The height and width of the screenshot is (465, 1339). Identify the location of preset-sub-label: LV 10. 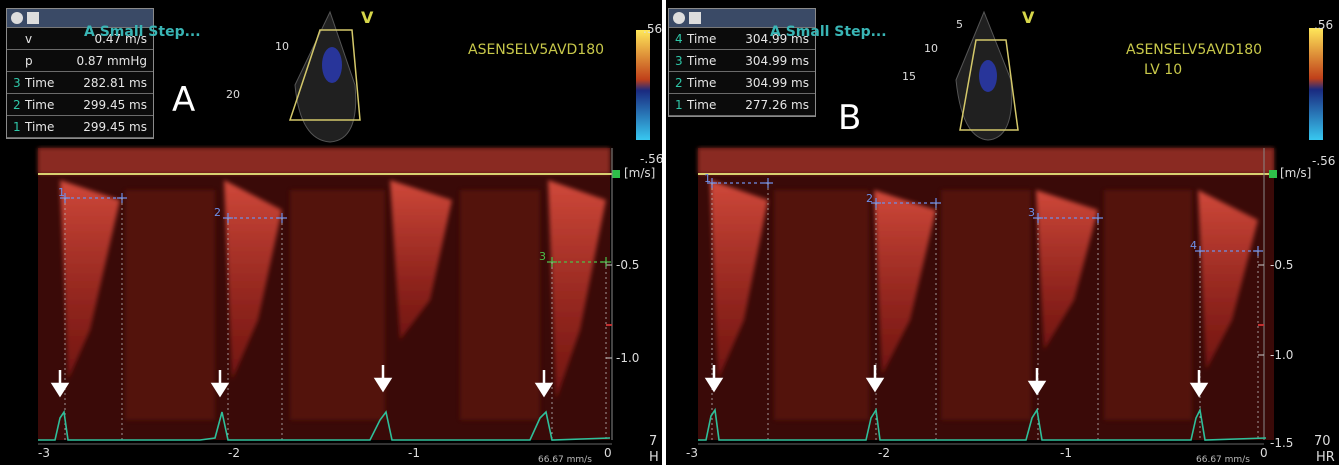
(1163, 70).